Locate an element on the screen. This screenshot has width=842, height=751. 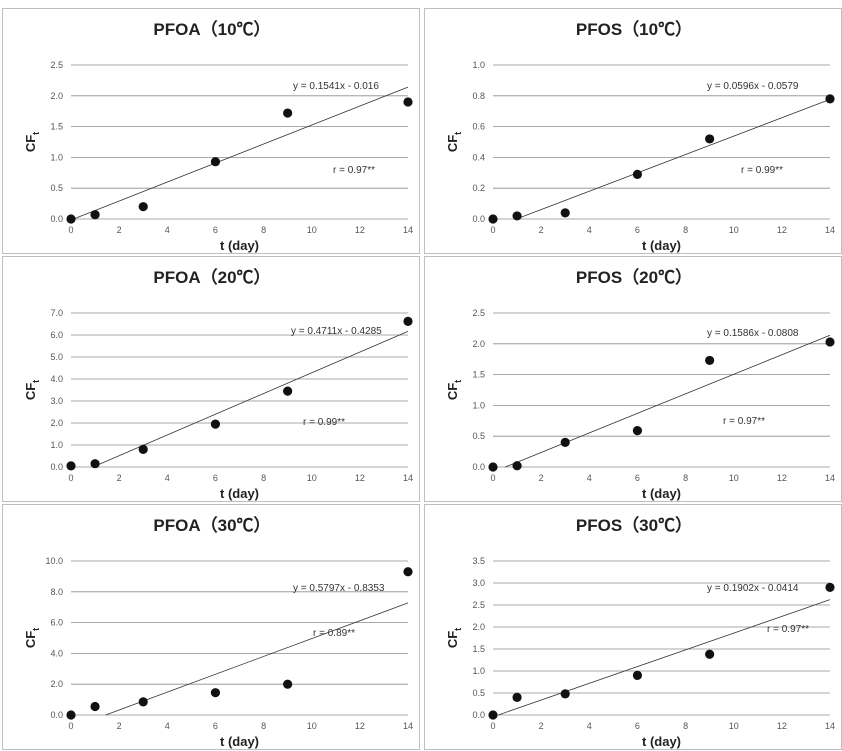
y-axis-label-main: CF is located at coordinates (452, 143).